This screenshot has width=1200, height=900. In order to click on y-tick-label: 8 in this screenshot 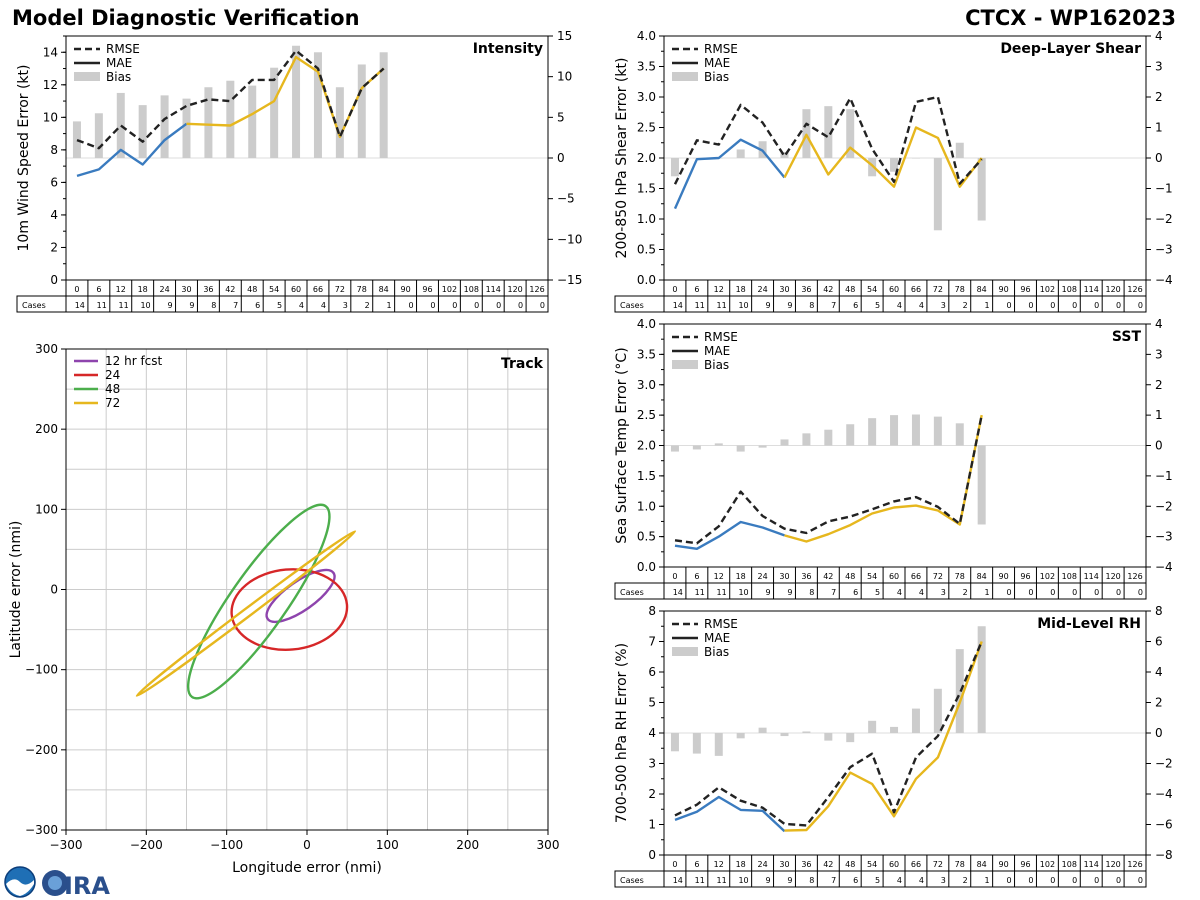, I will do `click(652, 611)`.